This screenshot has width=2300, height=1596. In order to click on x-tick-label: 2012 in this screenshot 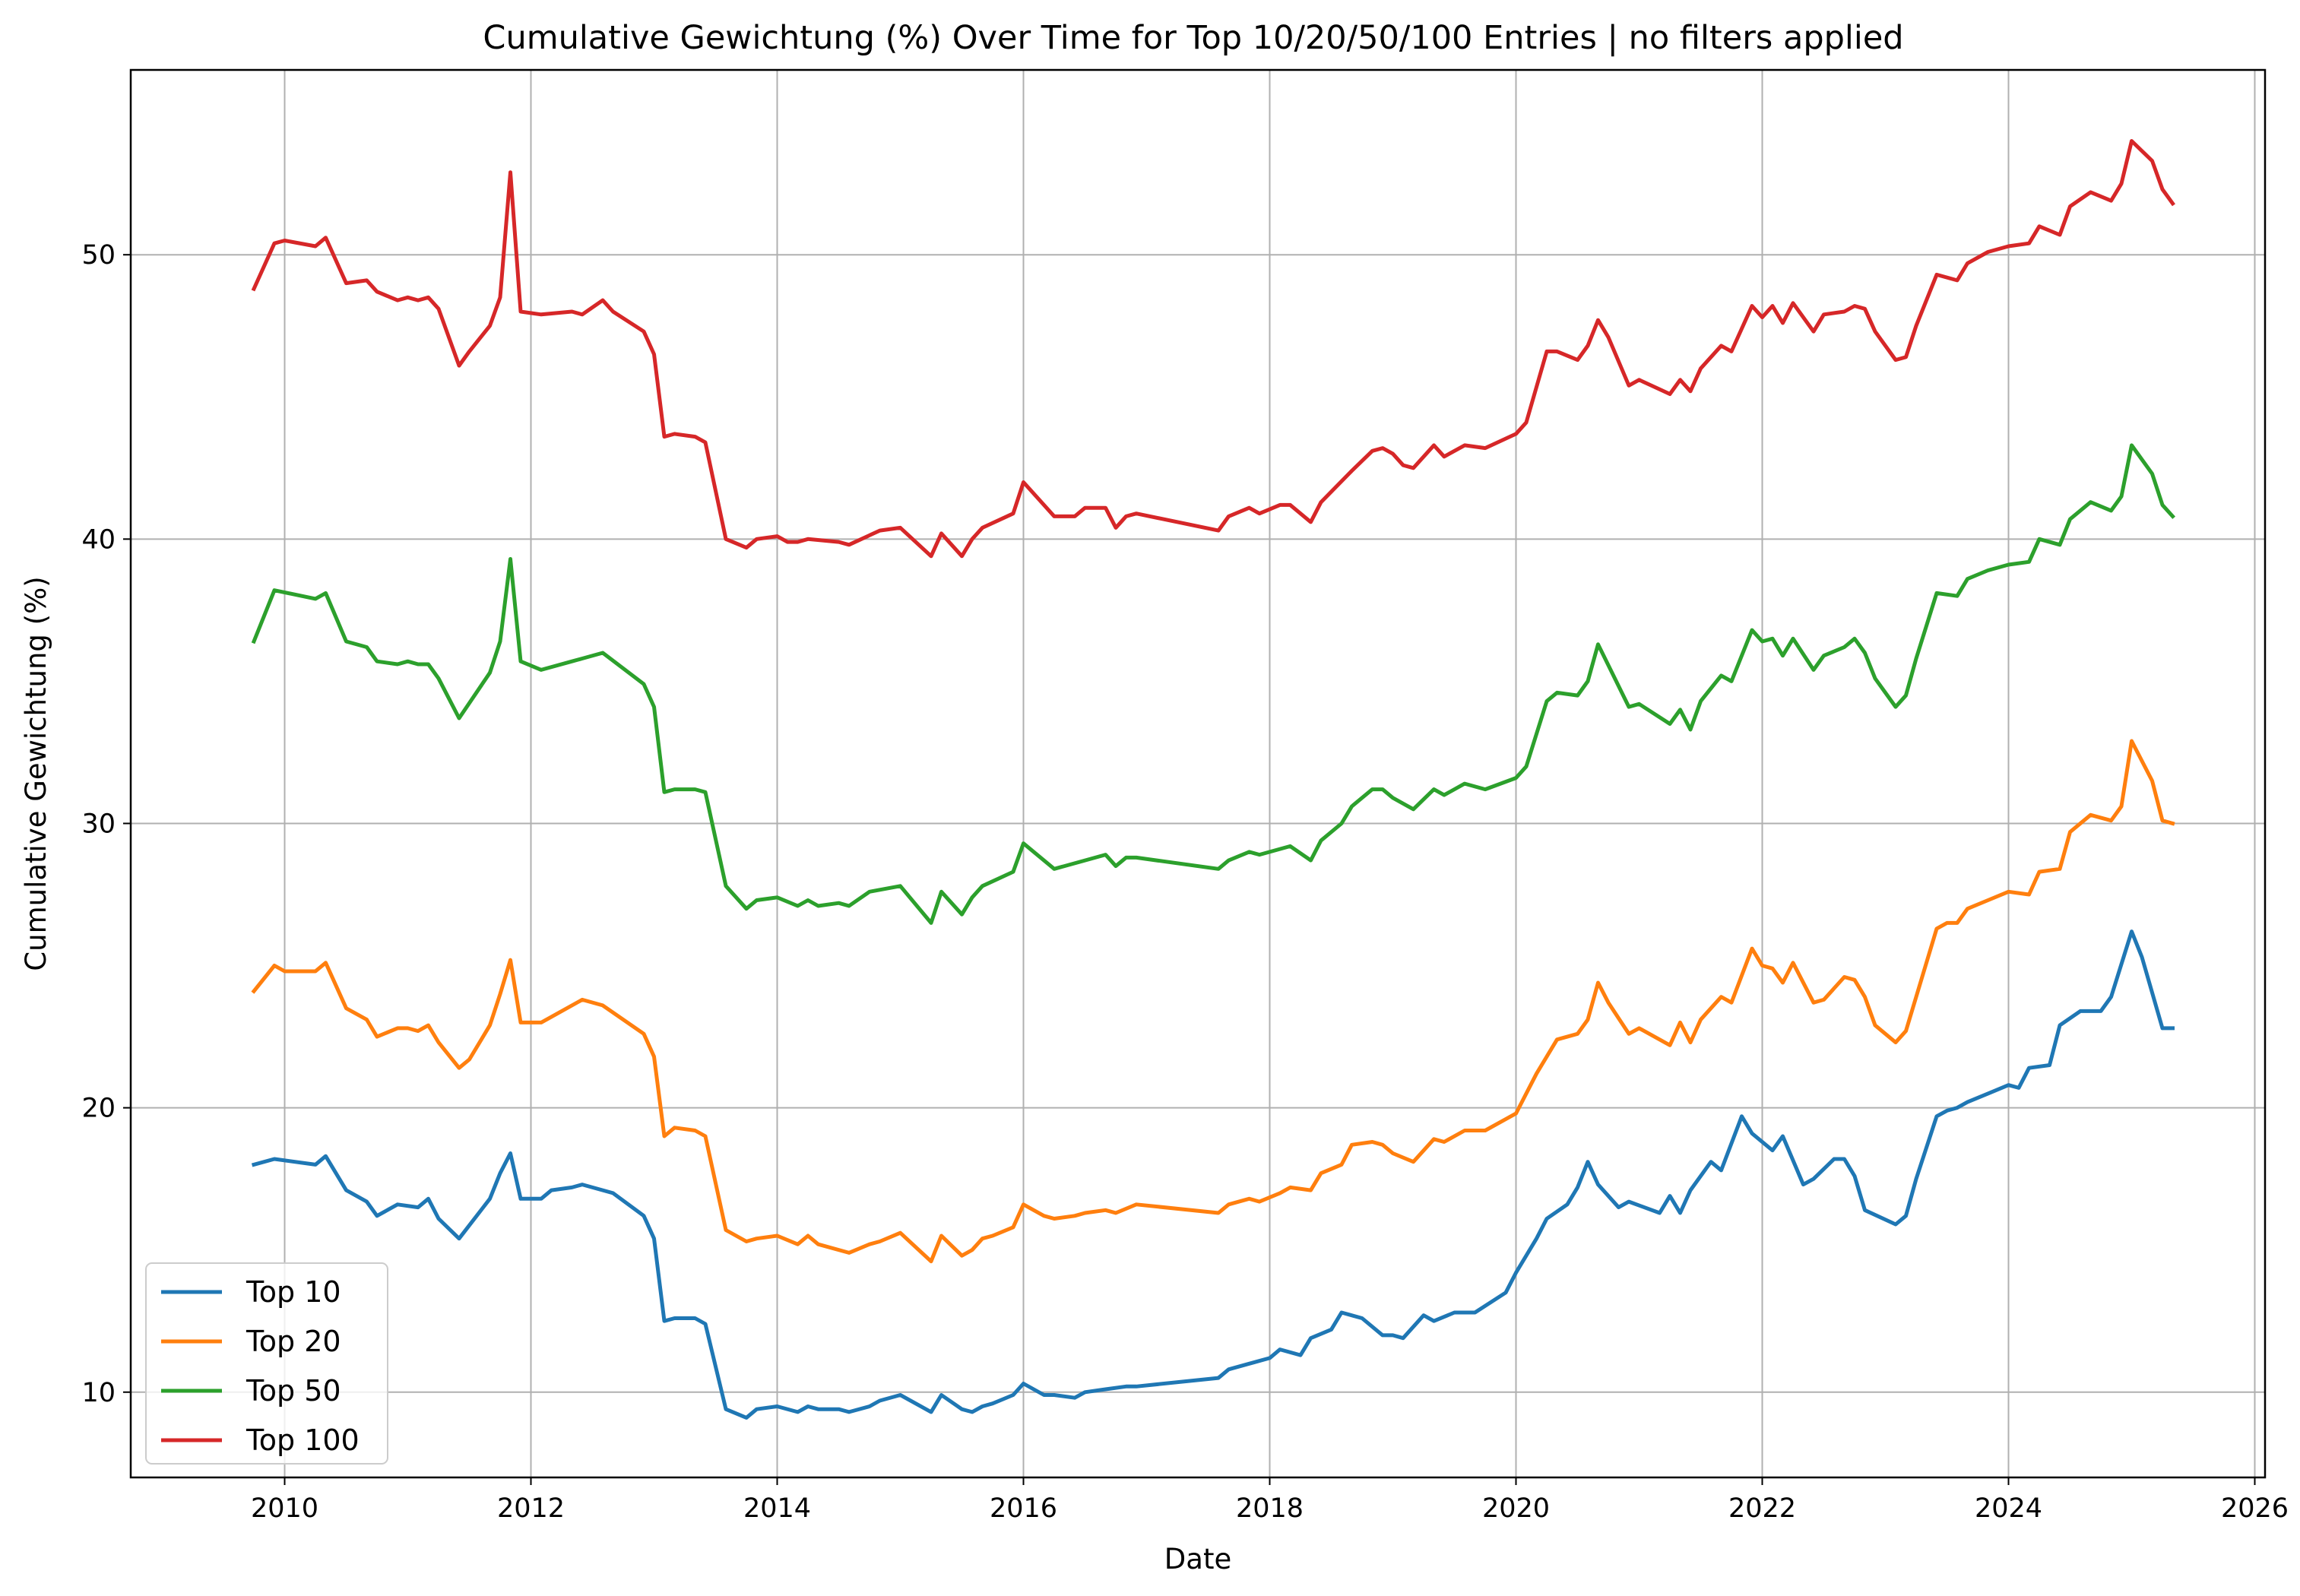, I will do `click(531, 1508)`.